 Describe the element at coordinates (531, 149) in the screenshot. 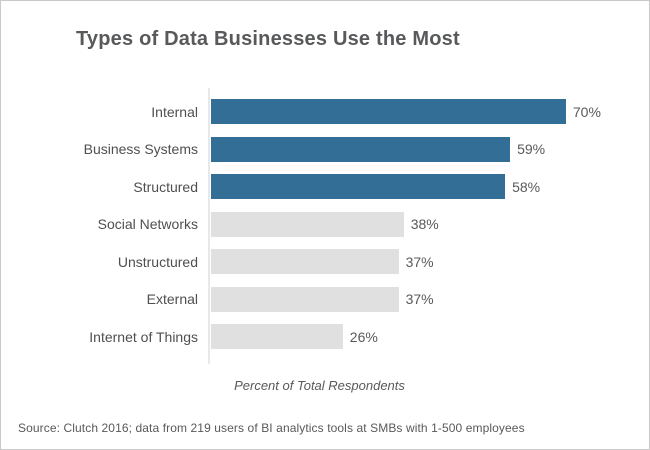

I see `value-label: 59%` at that location.